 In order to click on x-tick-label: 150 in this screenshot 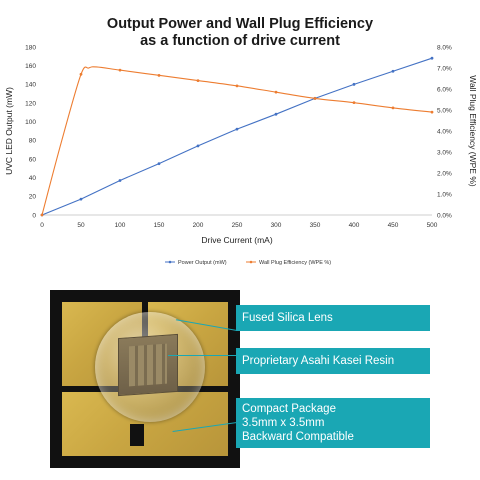, I will do `click(159, 225)`.